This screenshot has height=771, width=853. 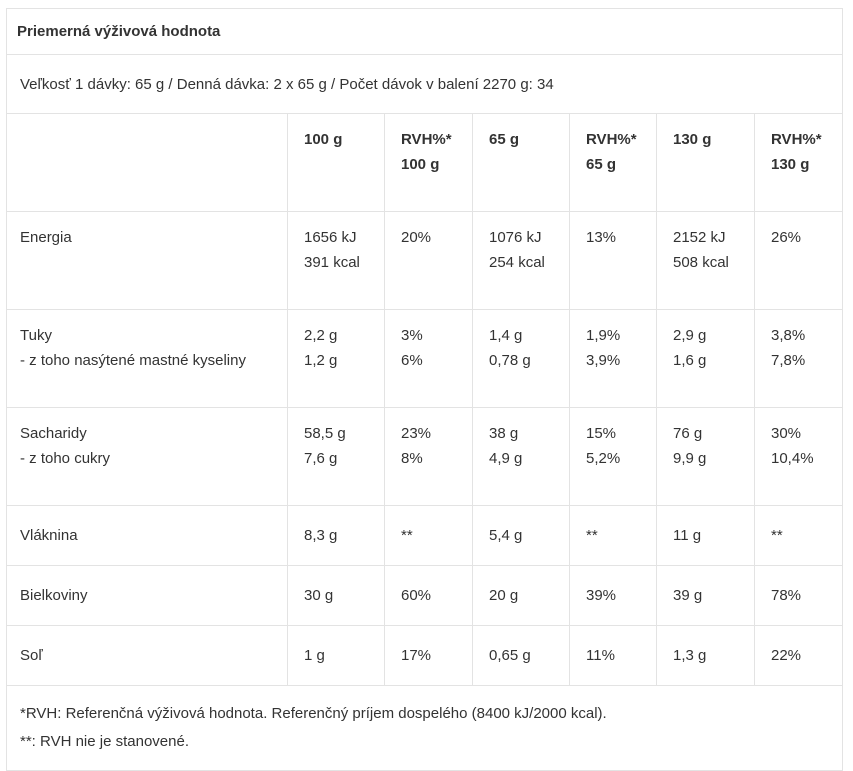 I want to click on cell-line: 3,8%, so click(x=788, y=335).